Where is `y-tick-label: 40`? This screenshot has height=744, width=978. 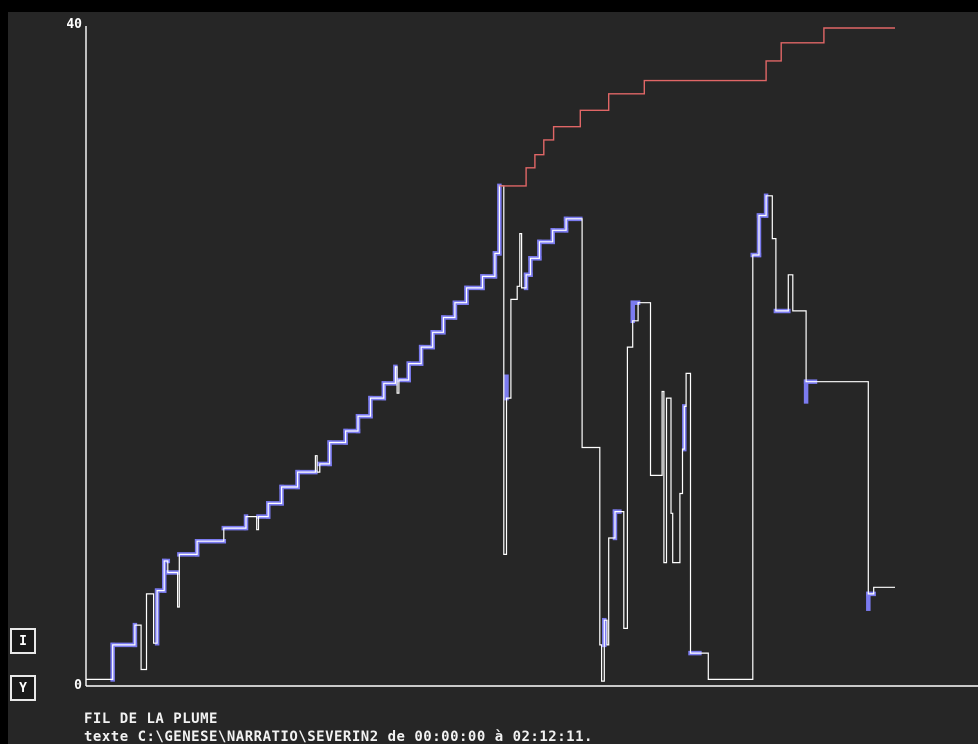 y-tick-label: 40 is located at coordinates (74, 24).